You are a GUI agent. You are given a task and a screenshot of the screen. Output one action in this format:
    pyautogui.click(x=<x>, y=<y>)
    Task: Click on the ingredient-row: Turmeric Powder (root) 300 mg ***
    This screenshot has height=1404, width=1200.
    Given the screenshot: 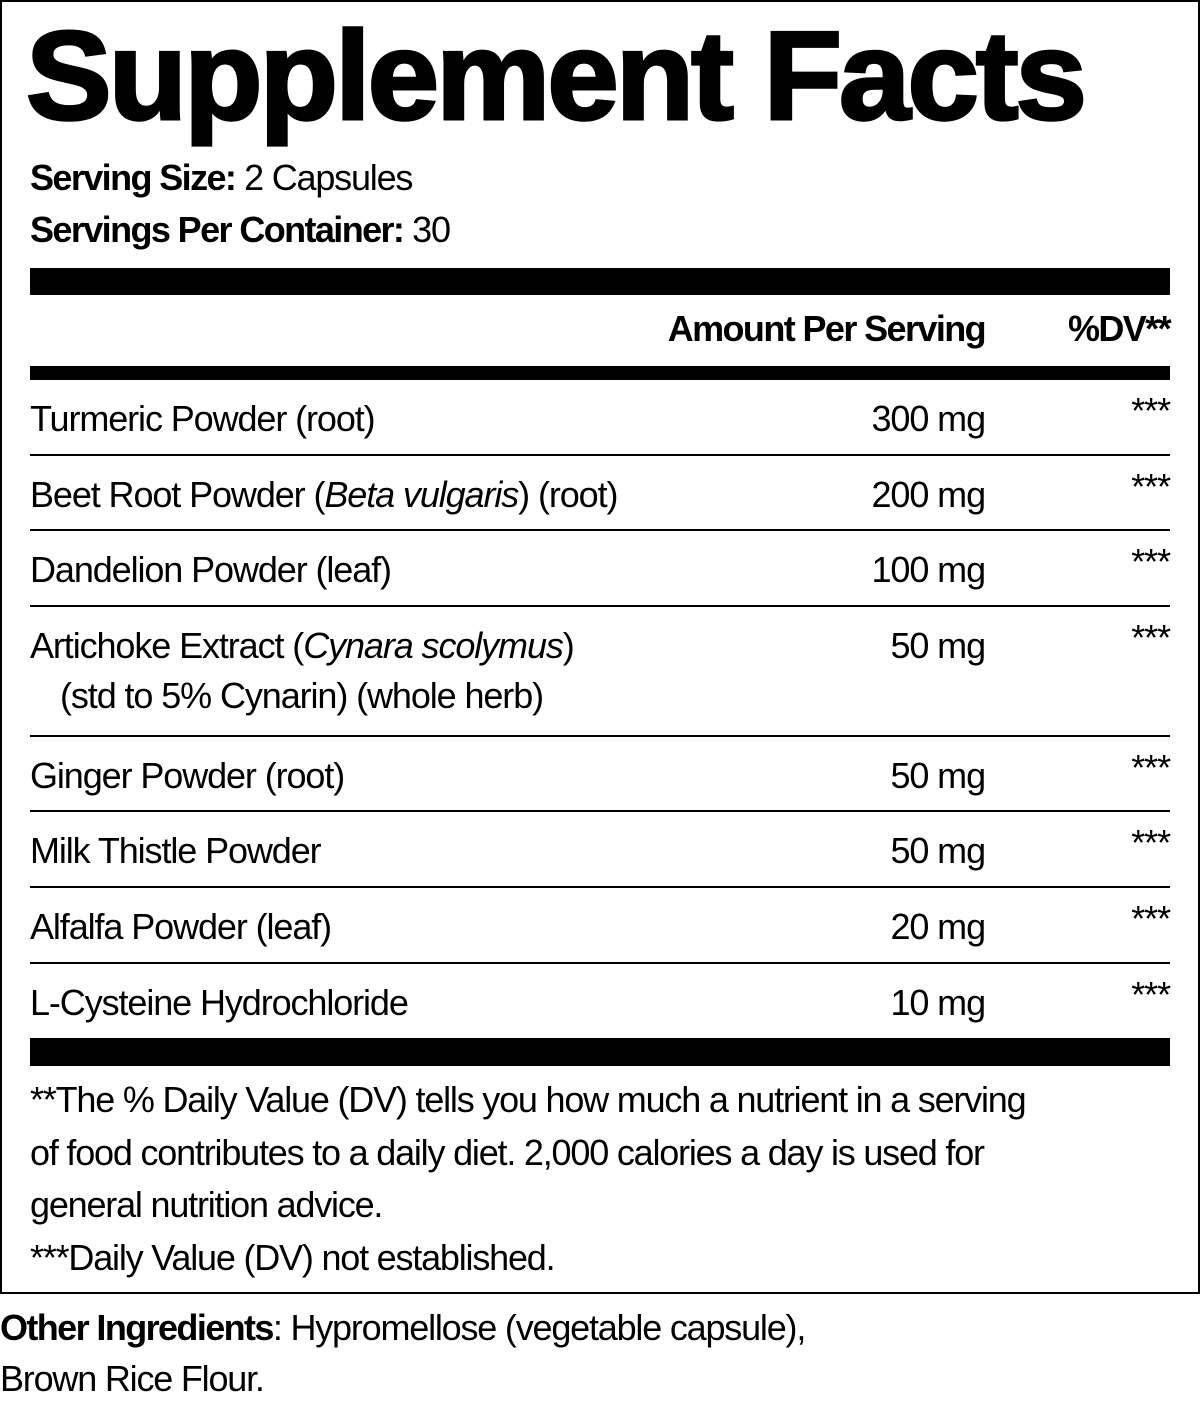 What is the action you would take?
    pyautogui.click(x=600, y=418)
    